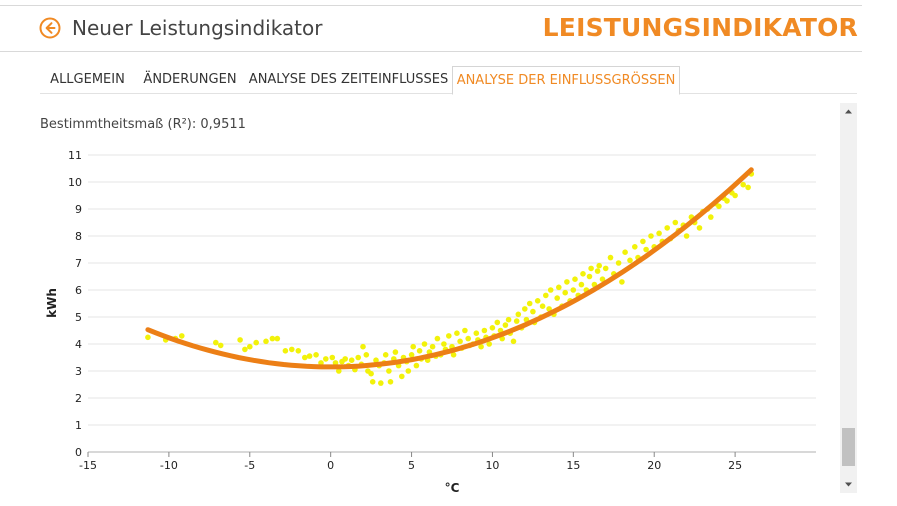 The width and height of the screenshot is (897, 506). I want to click on x-tick-label: -10, so click(169, 465).